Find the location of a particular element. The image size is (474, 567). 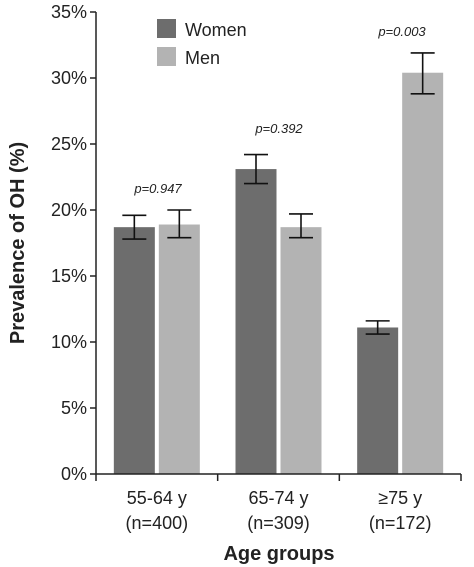

legend-swatch-men is located at coordinates (166, 56).